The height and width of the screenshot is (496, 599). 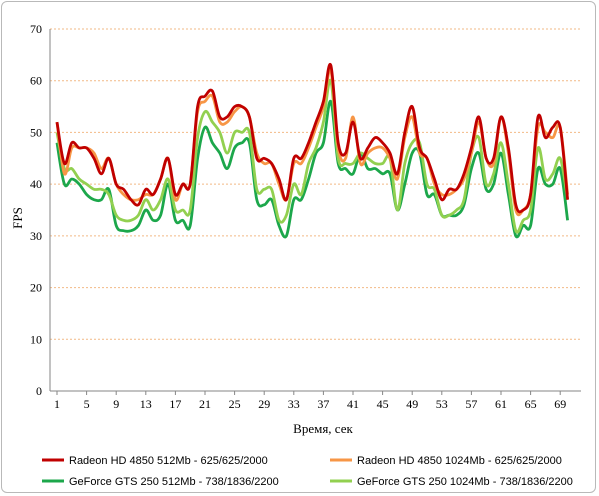 I want to click on x-tick-label: 61, so click(x=501, y=404).